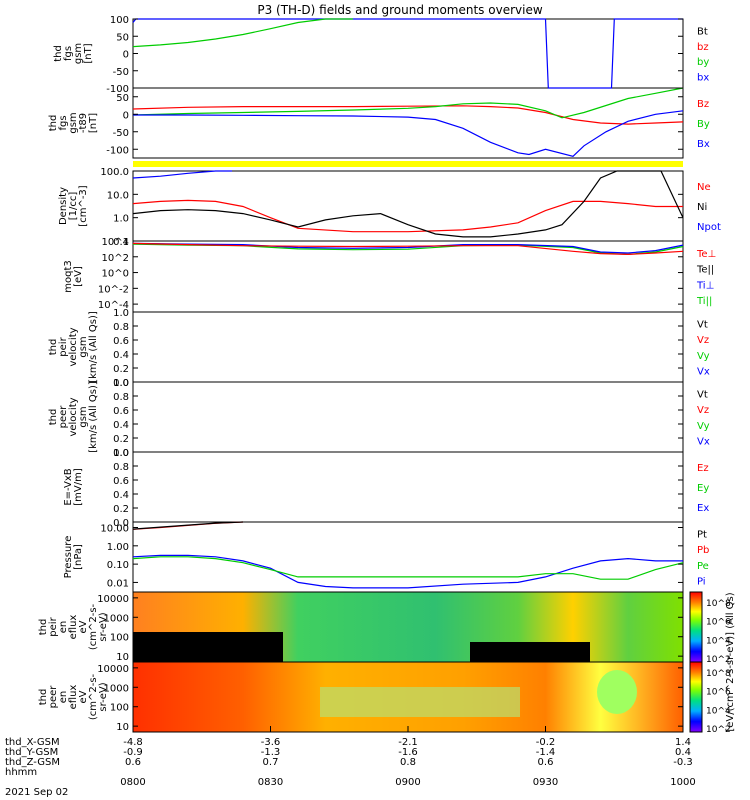 The height and width of the screenshot is (800, 750). Describe the element at coordinates (115, 242) in the screenshot. I see `y-tick-label: 10^4` at that location.